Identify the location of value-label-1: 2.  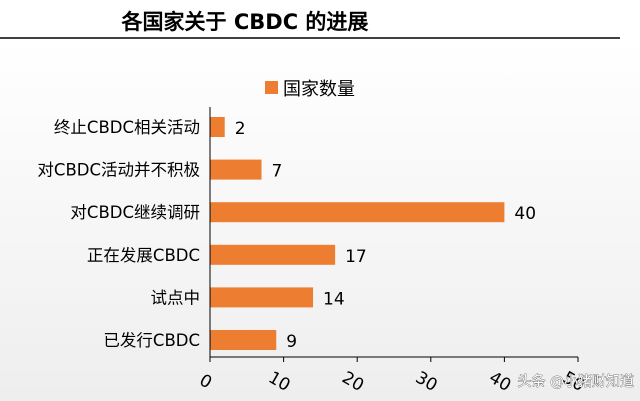
(240, 129).